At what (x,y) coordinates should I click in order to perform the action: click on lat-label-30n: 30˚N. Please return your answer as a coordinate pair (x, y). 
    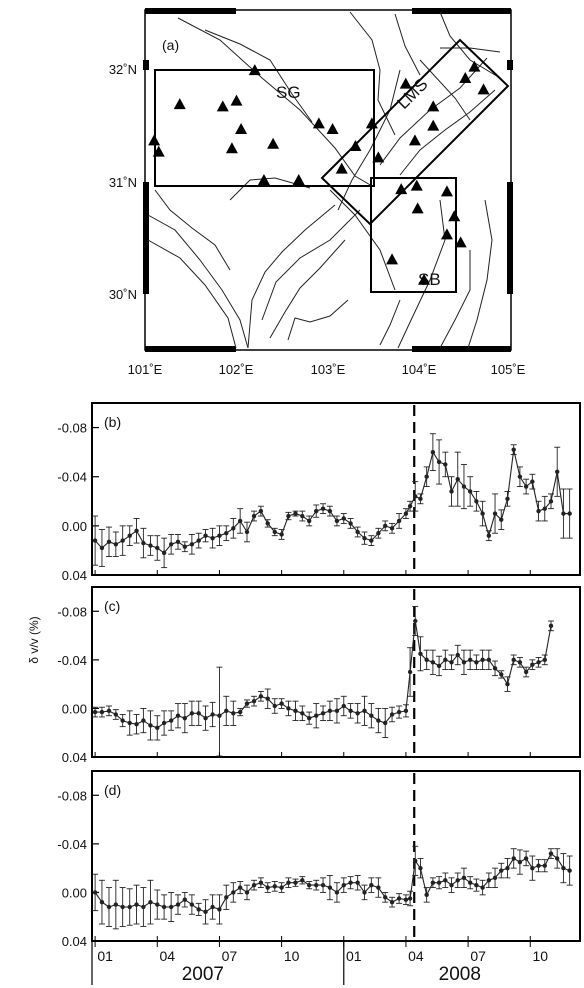
    Looking at the image, I should click on (123, 294).